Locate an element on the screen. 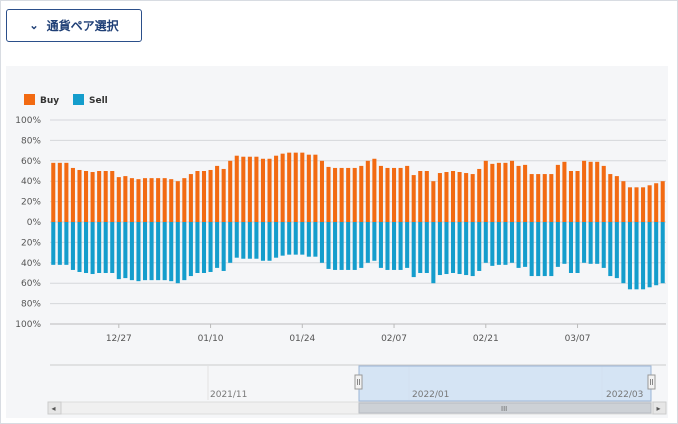  navigator-selection is located at coordinates (505, 383).